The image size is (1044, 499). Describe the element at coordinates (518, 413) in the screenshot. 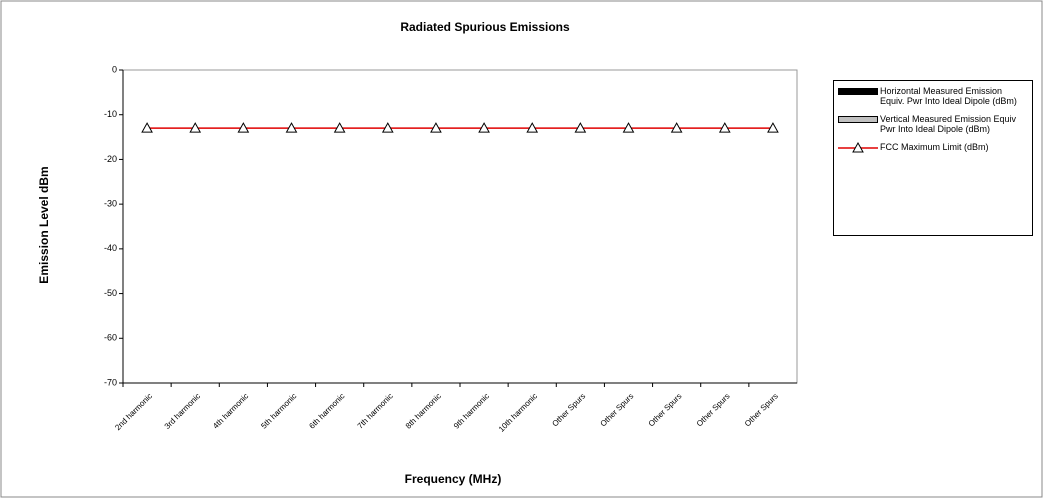

I see `x-tick-label: 10th harmonic` at that location.